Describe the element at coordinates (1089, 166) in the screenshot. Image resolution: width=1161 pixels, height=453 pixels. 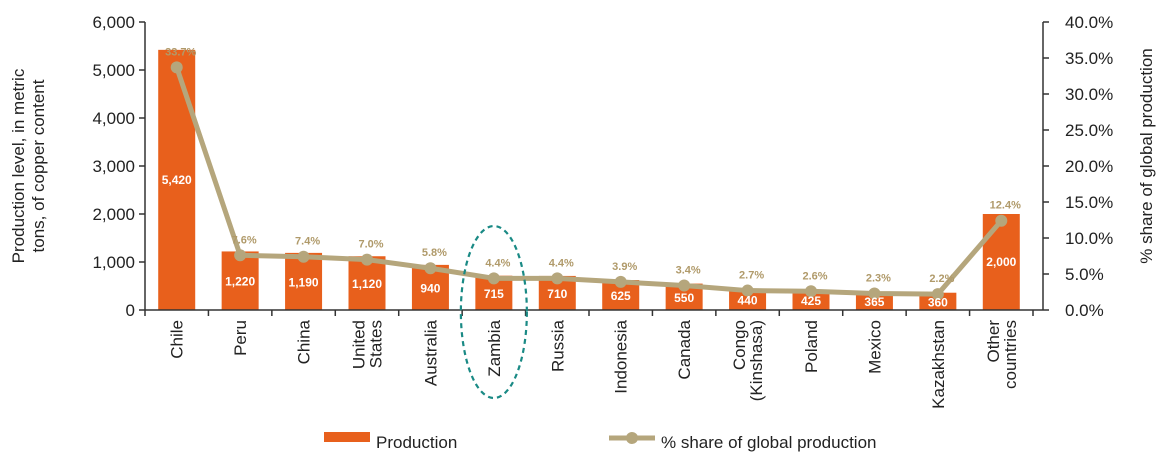
I see `right-tick-label: 20.0%` at that location.